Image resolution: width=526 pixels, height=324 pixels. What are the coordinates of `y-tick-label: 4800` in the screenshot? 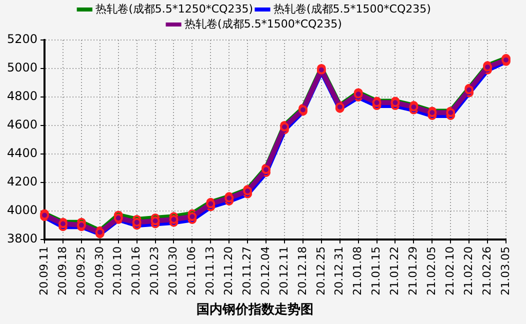 It's located at (22, 96).